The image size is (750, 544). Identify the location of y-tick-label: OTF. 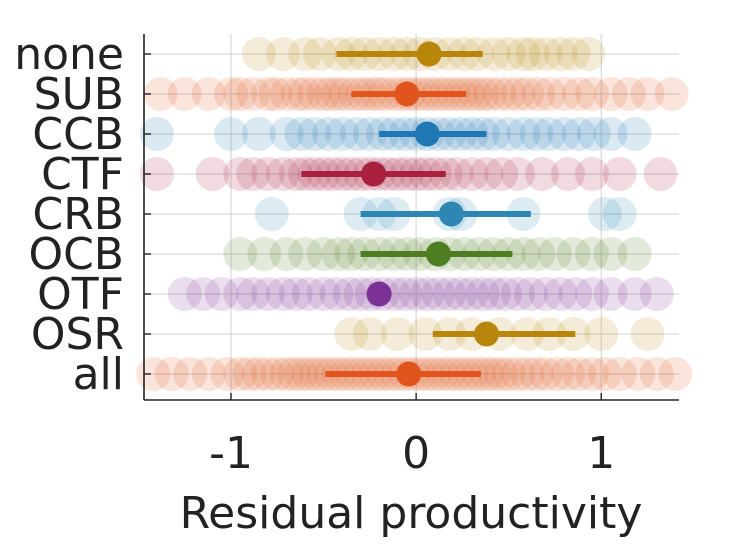
(80, 294).